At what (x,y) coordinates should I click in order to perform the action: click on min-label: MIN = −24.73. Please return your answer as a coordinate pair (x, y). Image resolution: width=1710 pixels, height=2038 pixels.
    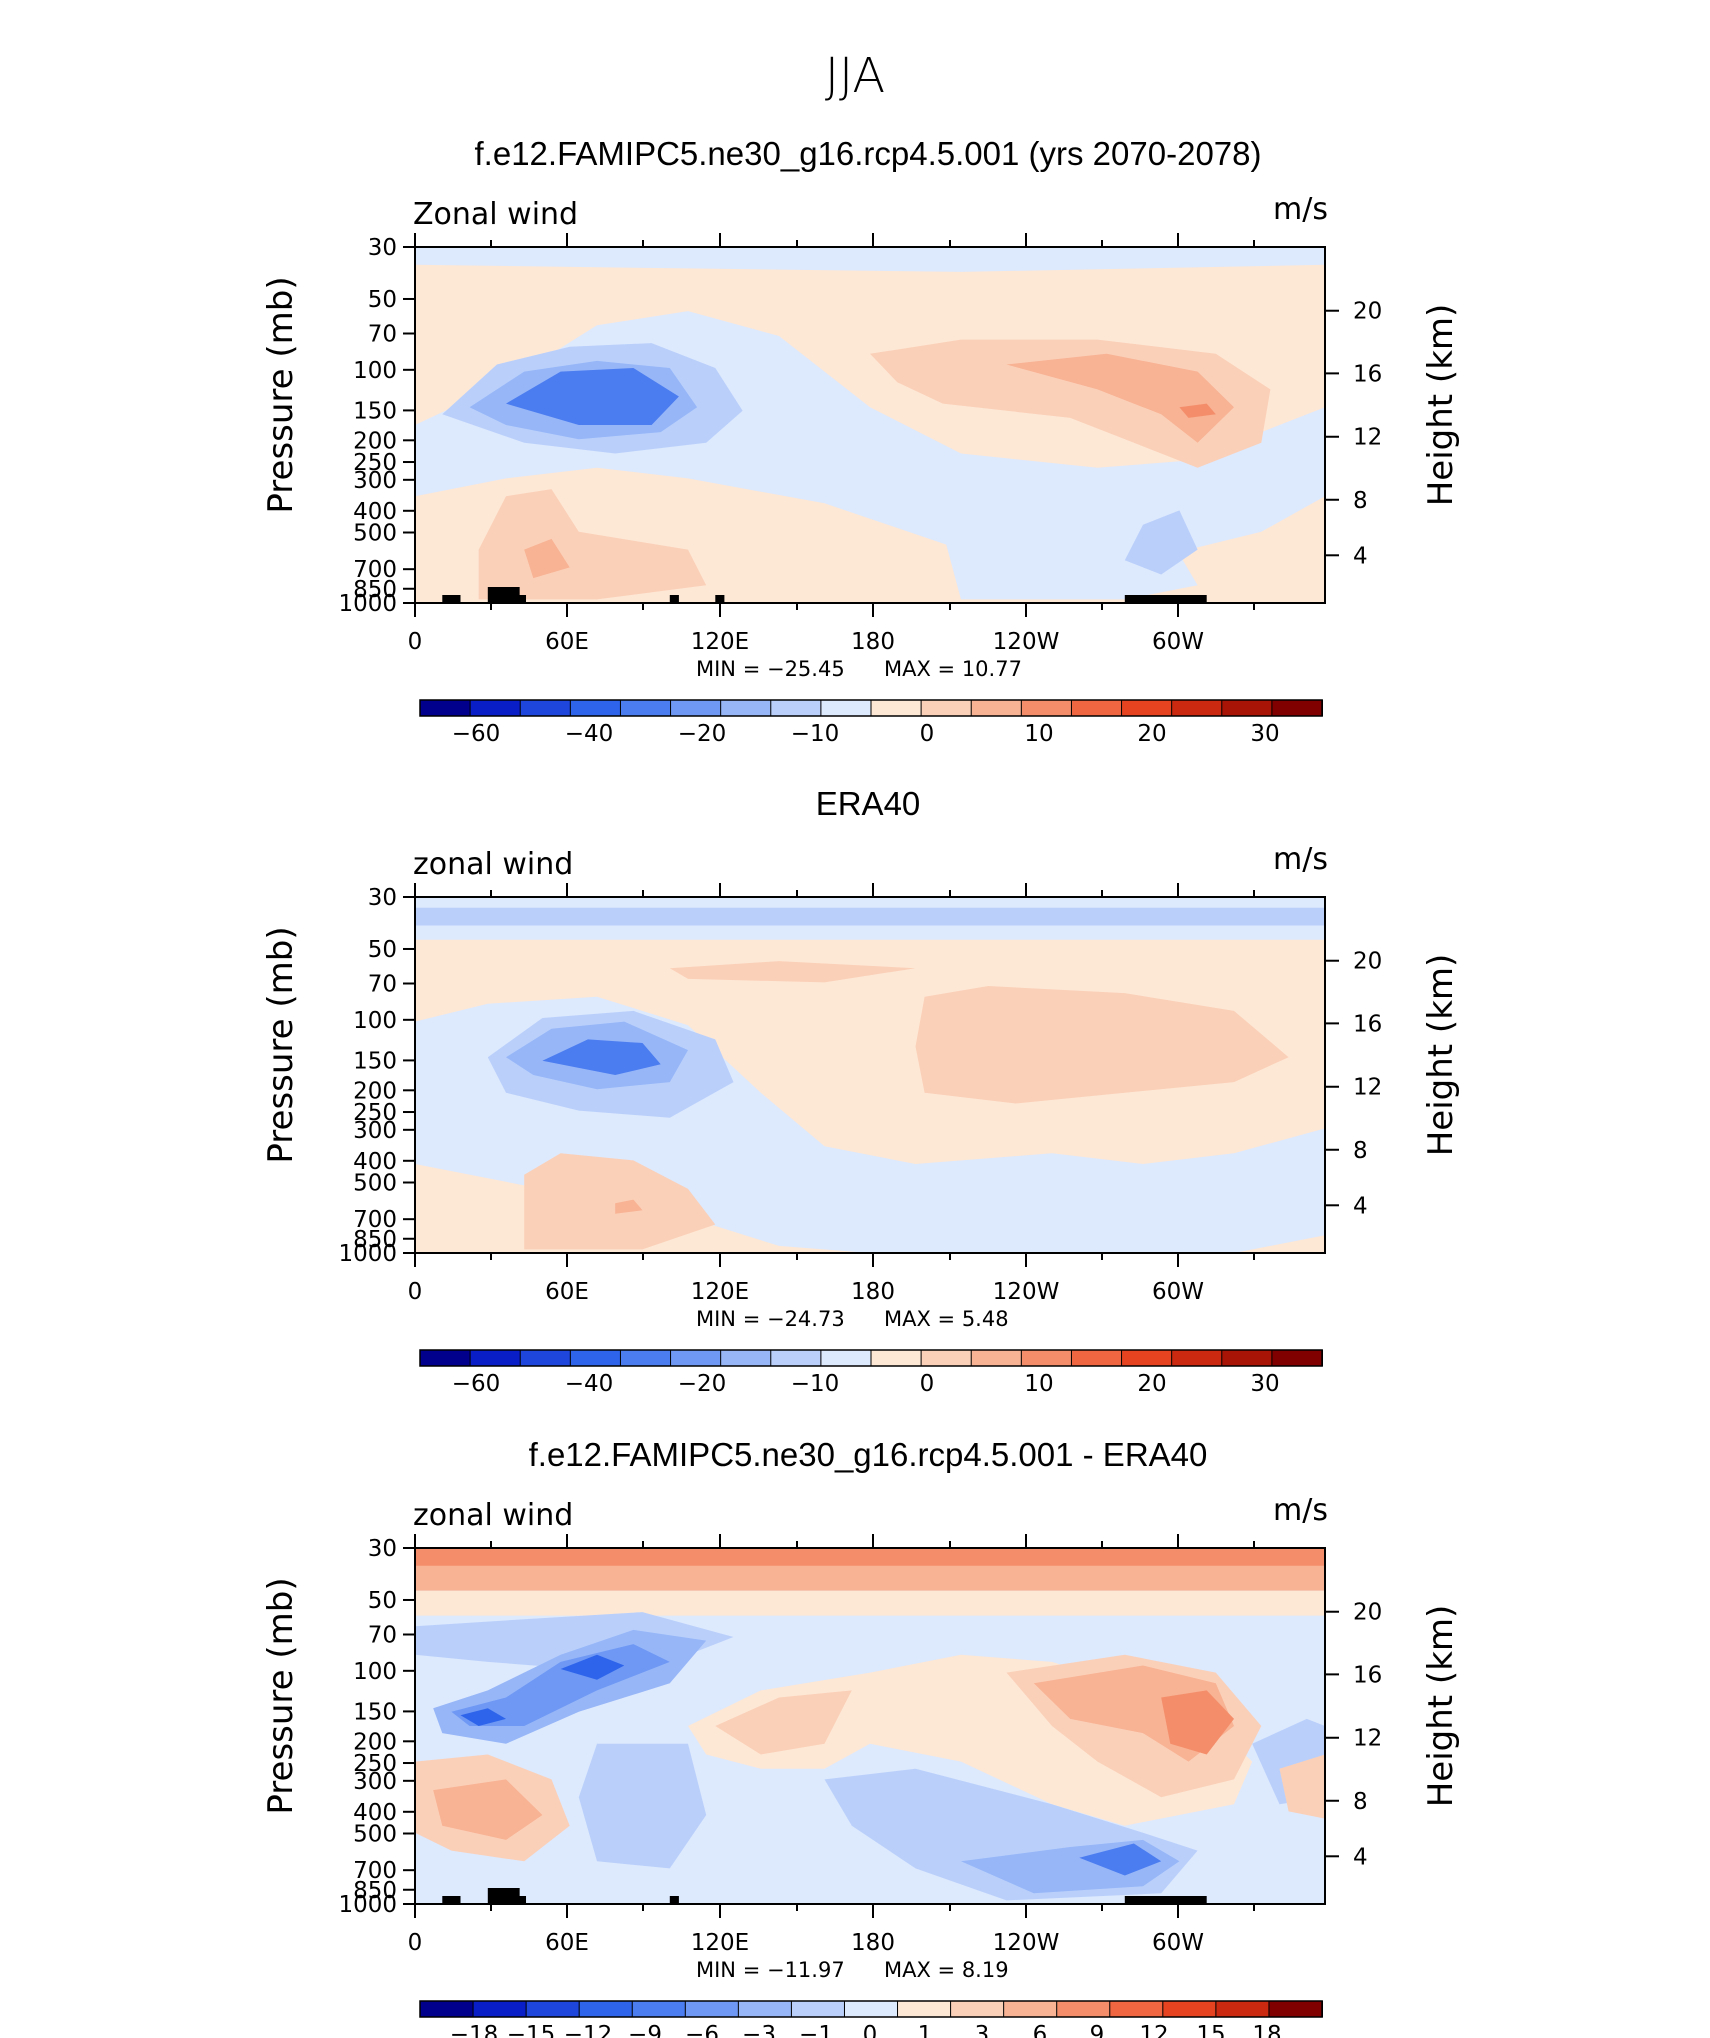
    Looking at the image, I should click on (770, 1319).